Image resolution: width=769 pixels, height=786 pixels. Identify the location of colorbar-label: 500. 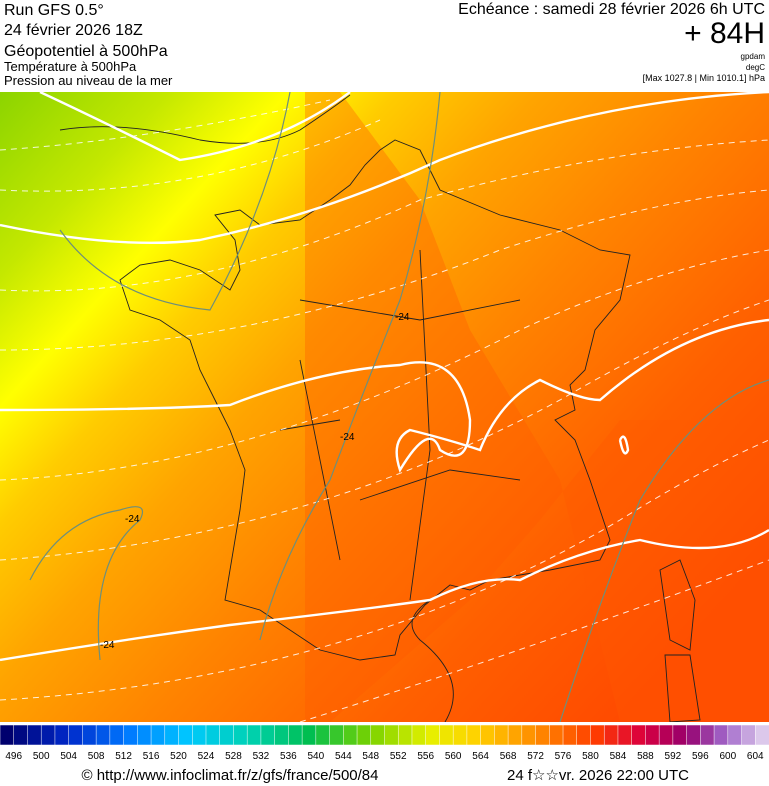
(41, 756).